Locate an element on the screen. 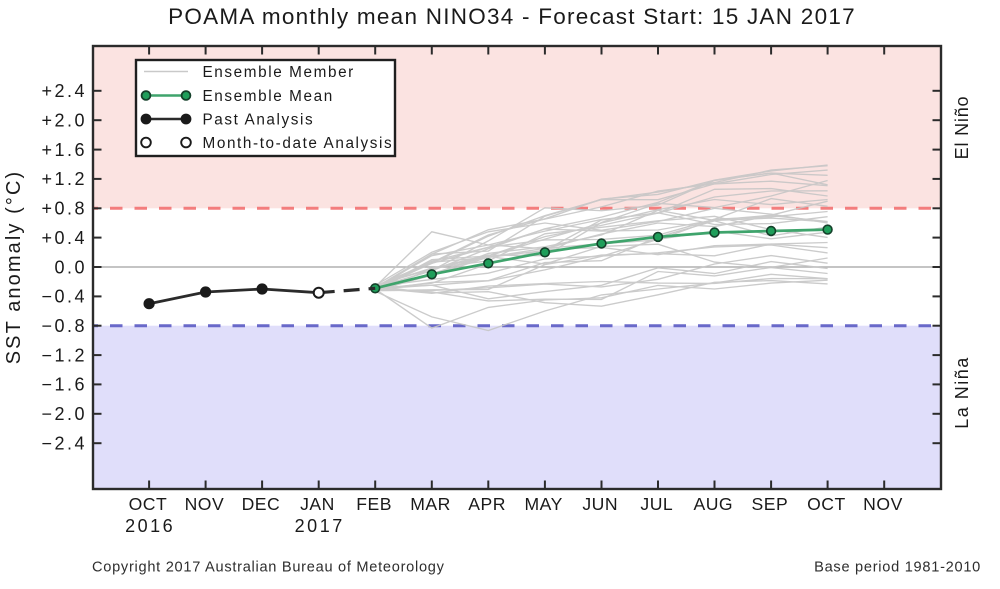  svg-text: +1.2 is located at coordinates (64, 179).